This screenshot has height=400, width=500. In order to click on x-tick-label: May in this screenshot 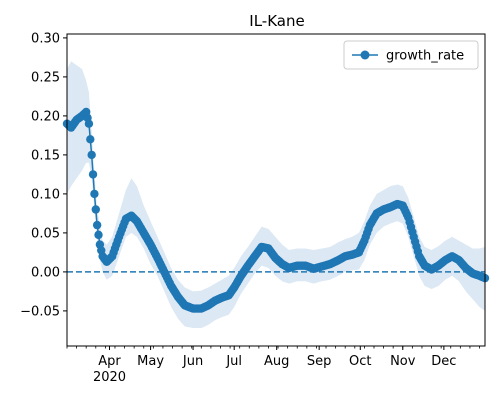, I will do `click(150, 361)`.